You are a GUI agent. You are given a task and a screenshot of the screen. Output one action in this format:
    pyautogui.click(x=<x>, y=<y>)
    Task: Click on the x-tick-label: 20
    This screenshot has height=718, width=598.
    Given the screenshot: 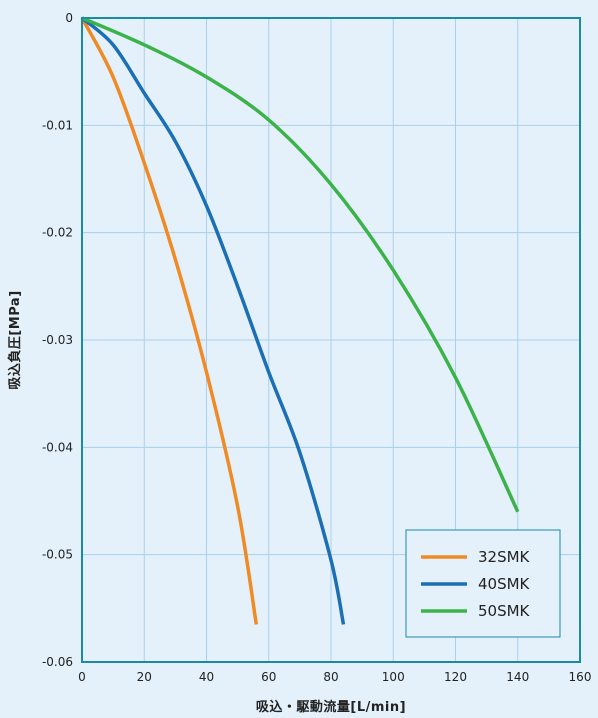 What is the action you would take?
    pyautogui.click(x=144, y=677)
    